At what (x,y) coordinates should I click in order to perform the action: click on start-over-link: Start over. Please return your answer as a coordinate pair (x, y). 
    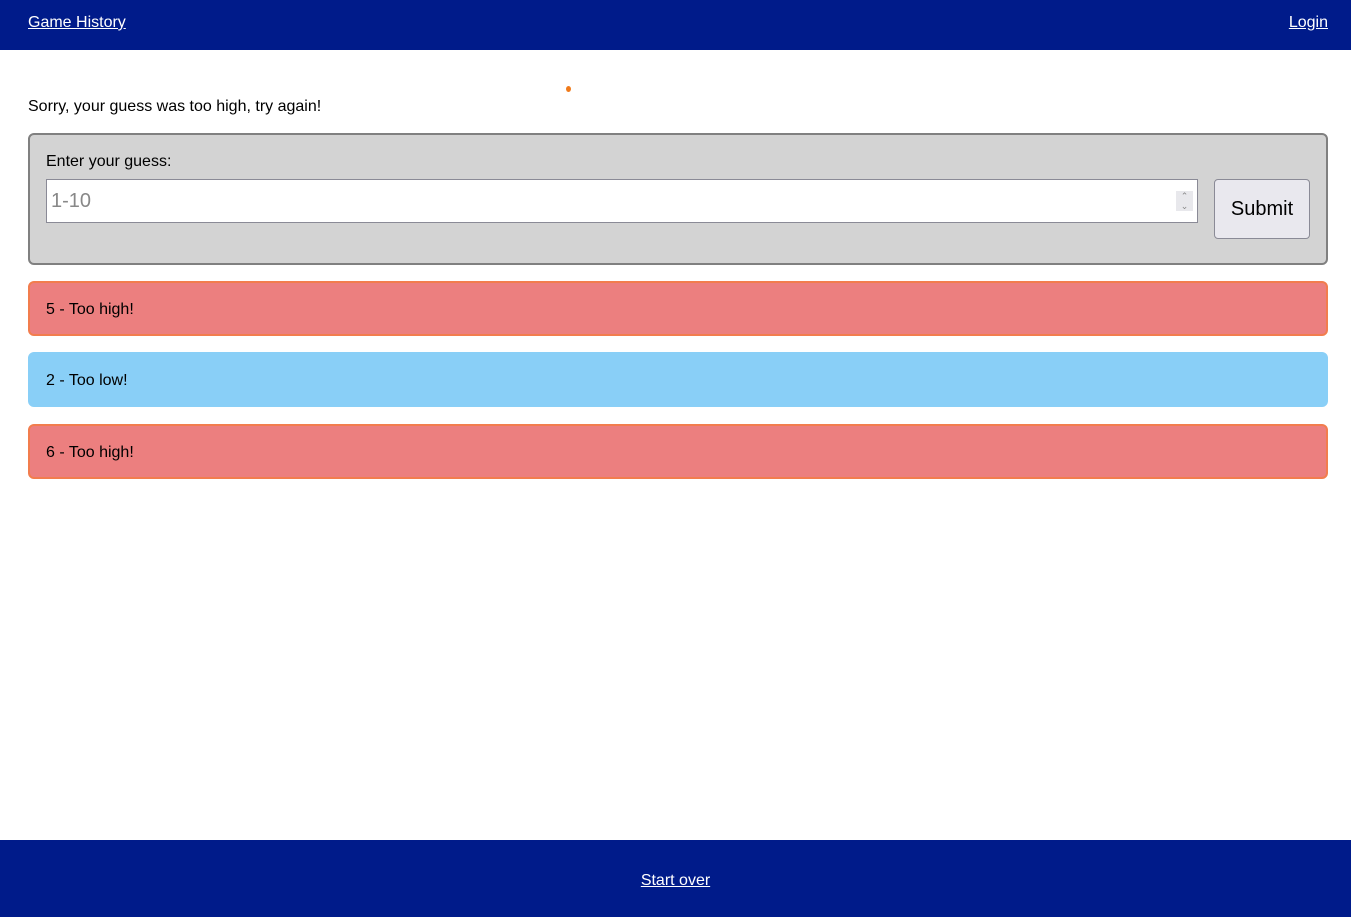
    Looking at the image, I should click on (675, 880).